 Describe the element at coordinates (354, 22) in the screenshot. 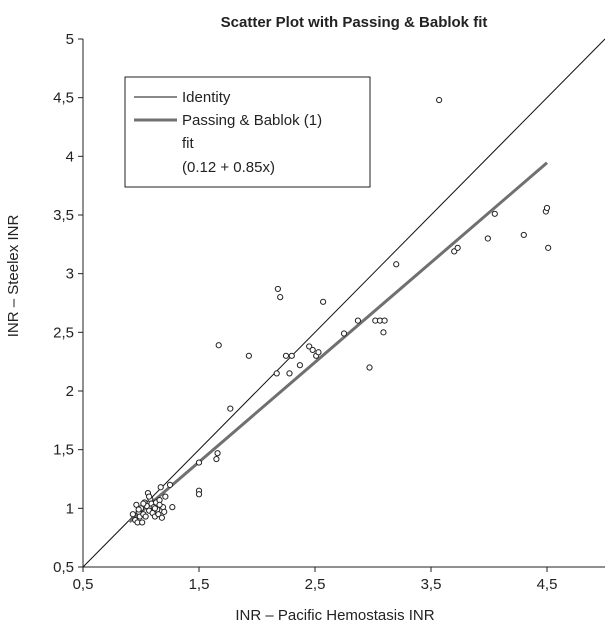

I see `chart-title: Scatter Plot with Passing & Bablok fit` at that location.